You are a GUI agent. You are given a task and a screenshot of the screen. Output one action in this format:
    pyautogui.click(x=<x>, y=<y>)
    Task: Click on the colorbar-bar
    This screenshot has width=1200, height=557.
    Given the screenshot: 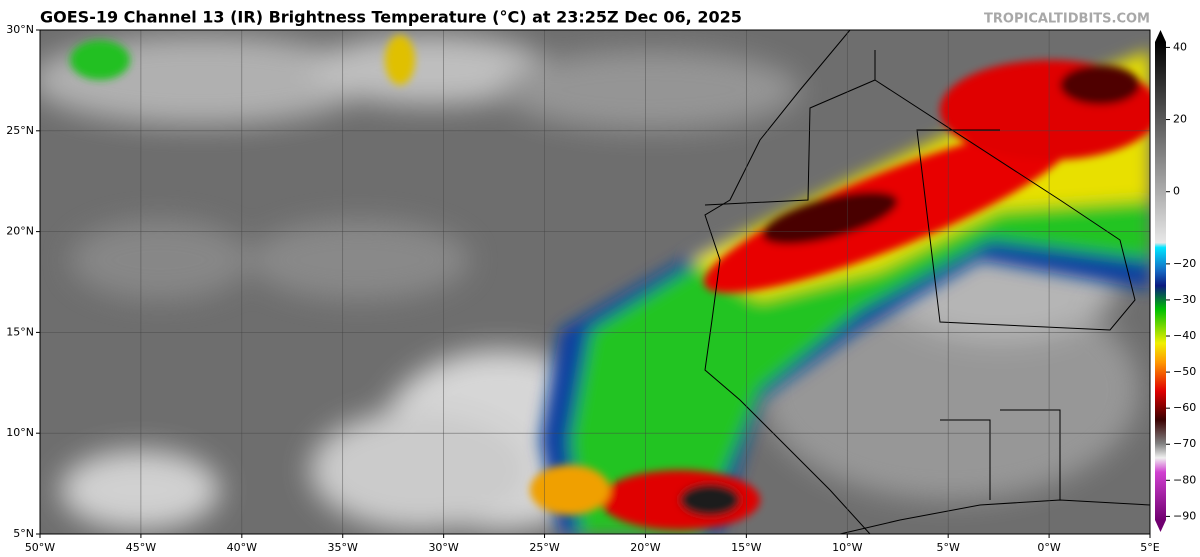 What is the action you would take?
    pyautogui.click(x=1160, y=281)
    